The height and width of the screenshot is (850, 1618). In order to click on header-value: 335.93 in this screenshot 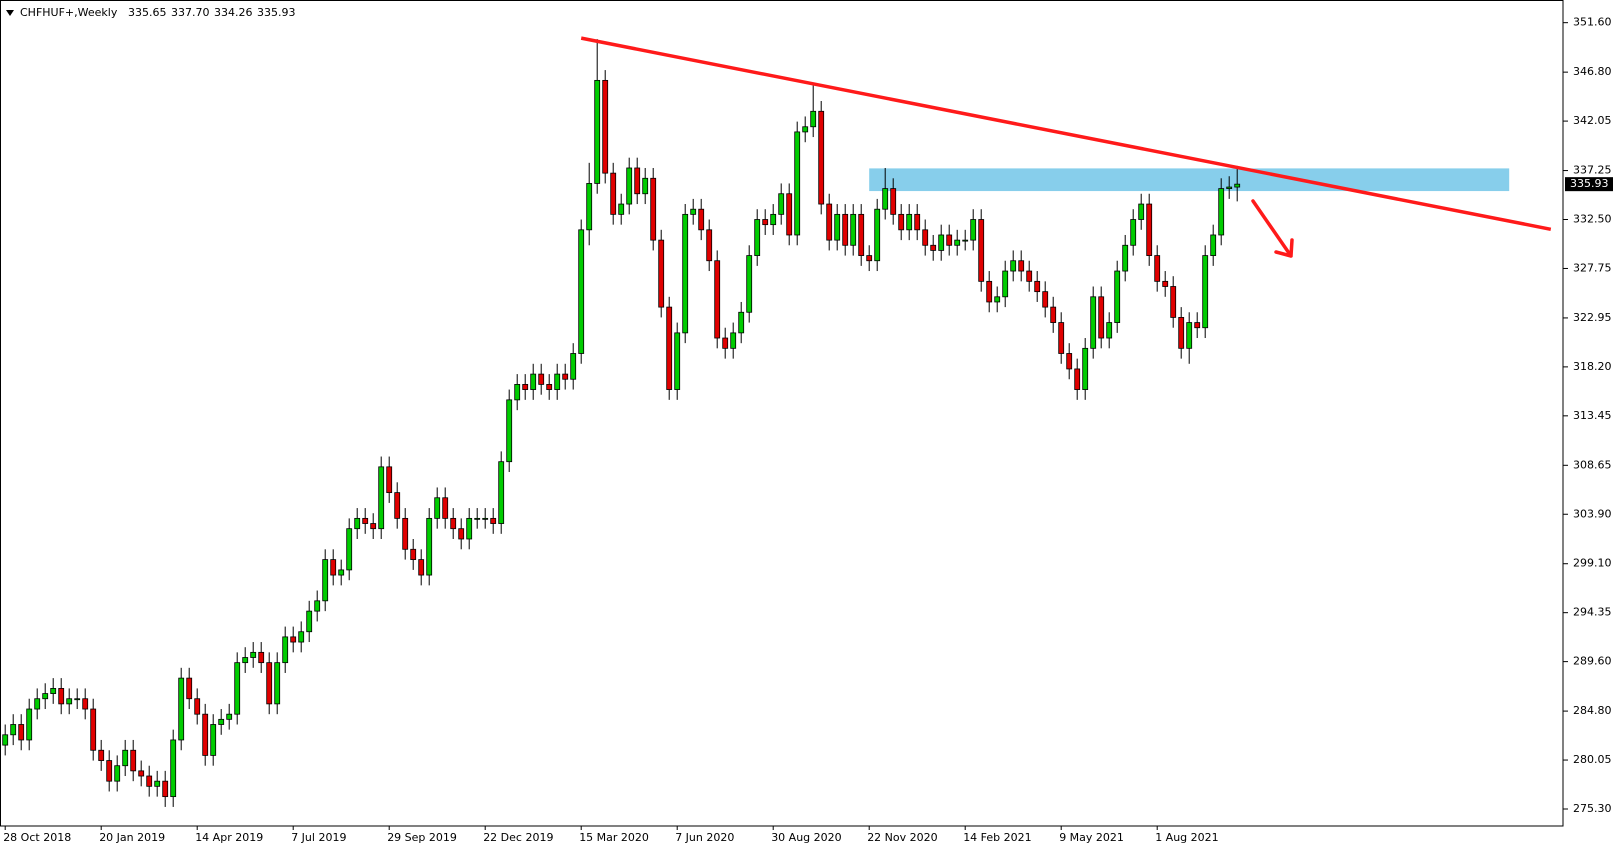, I will do `click(276, 12)`.